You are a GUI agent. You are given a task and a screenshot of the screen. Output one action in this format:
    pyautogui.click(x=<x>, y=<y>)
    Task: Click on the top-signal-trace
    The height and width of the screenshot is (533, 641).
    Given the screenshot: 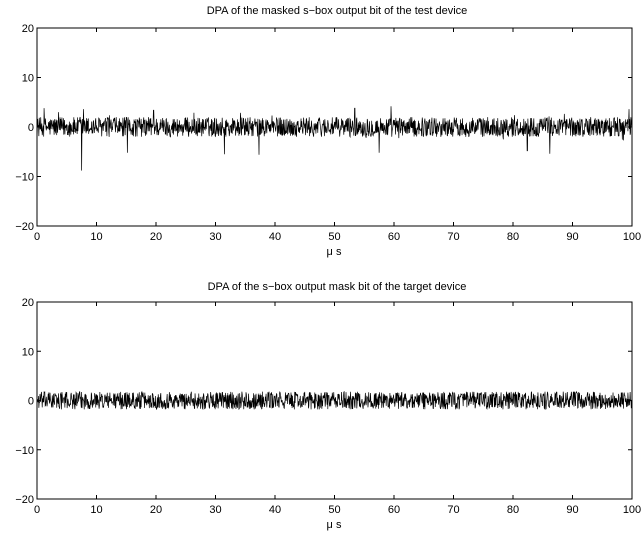 What is the action you would take?
    pyautogui.click(x=334, y=138)
    